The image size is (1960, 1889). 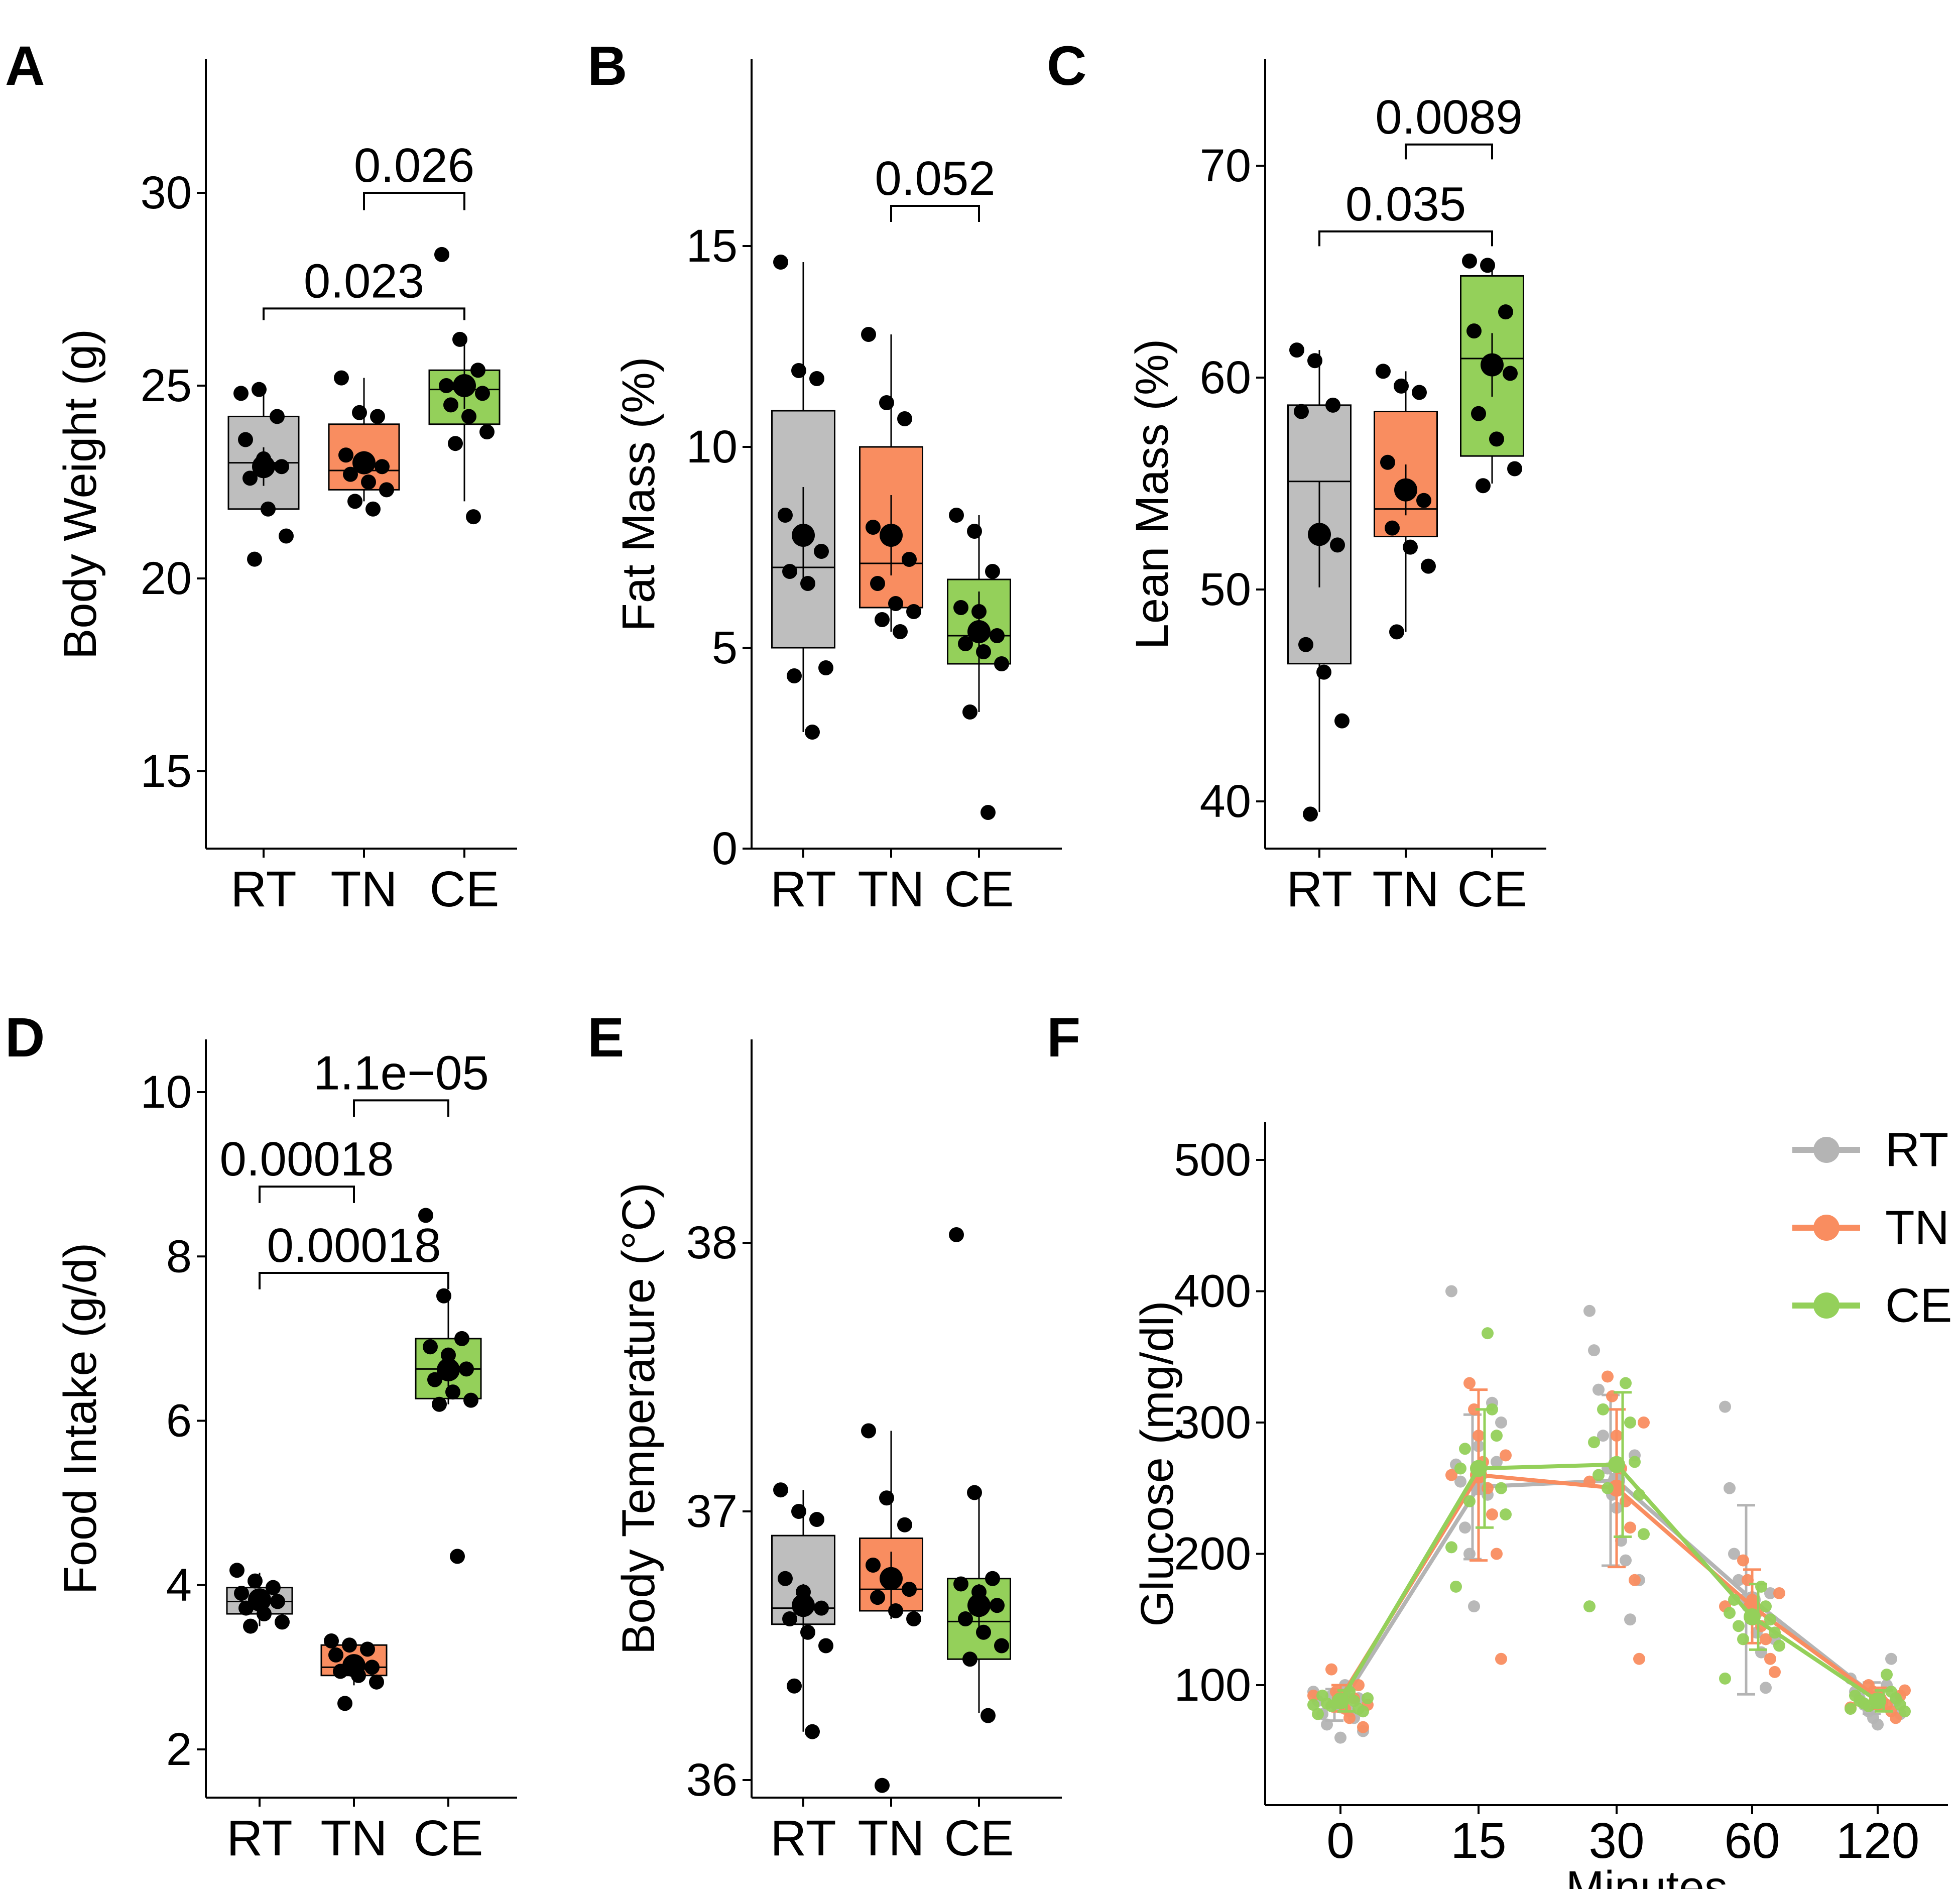 I want to click on y-tick-label: 20, so click(x=166, y=578).